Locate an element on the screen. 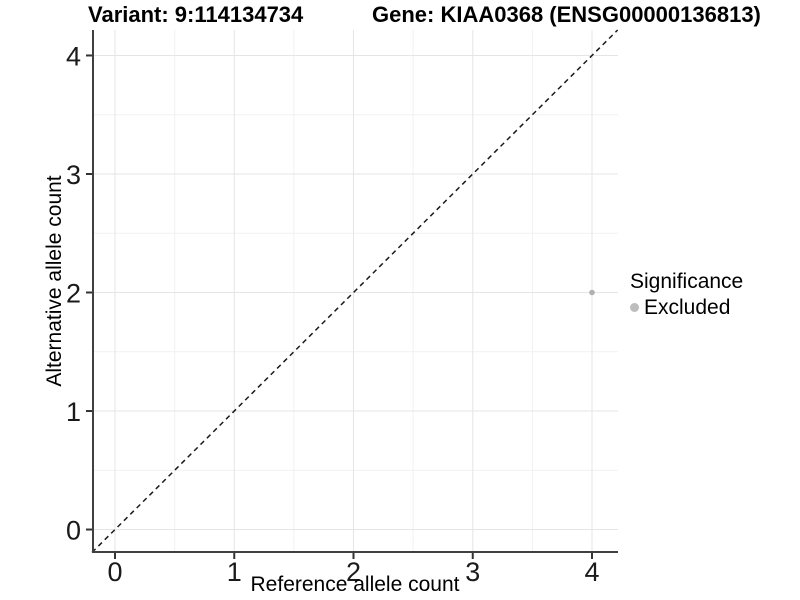 The image size is (800, 600). plot-title-variant: Variant: 9:114134734 is located at coordinates (196, 14).